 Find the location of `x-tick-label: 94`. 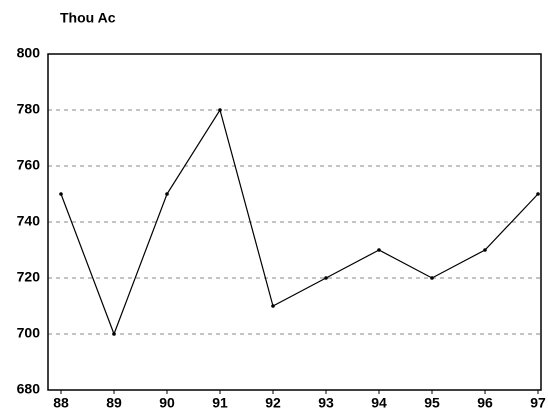

x-tick-label: 94 is located at coordinates (379, 403).